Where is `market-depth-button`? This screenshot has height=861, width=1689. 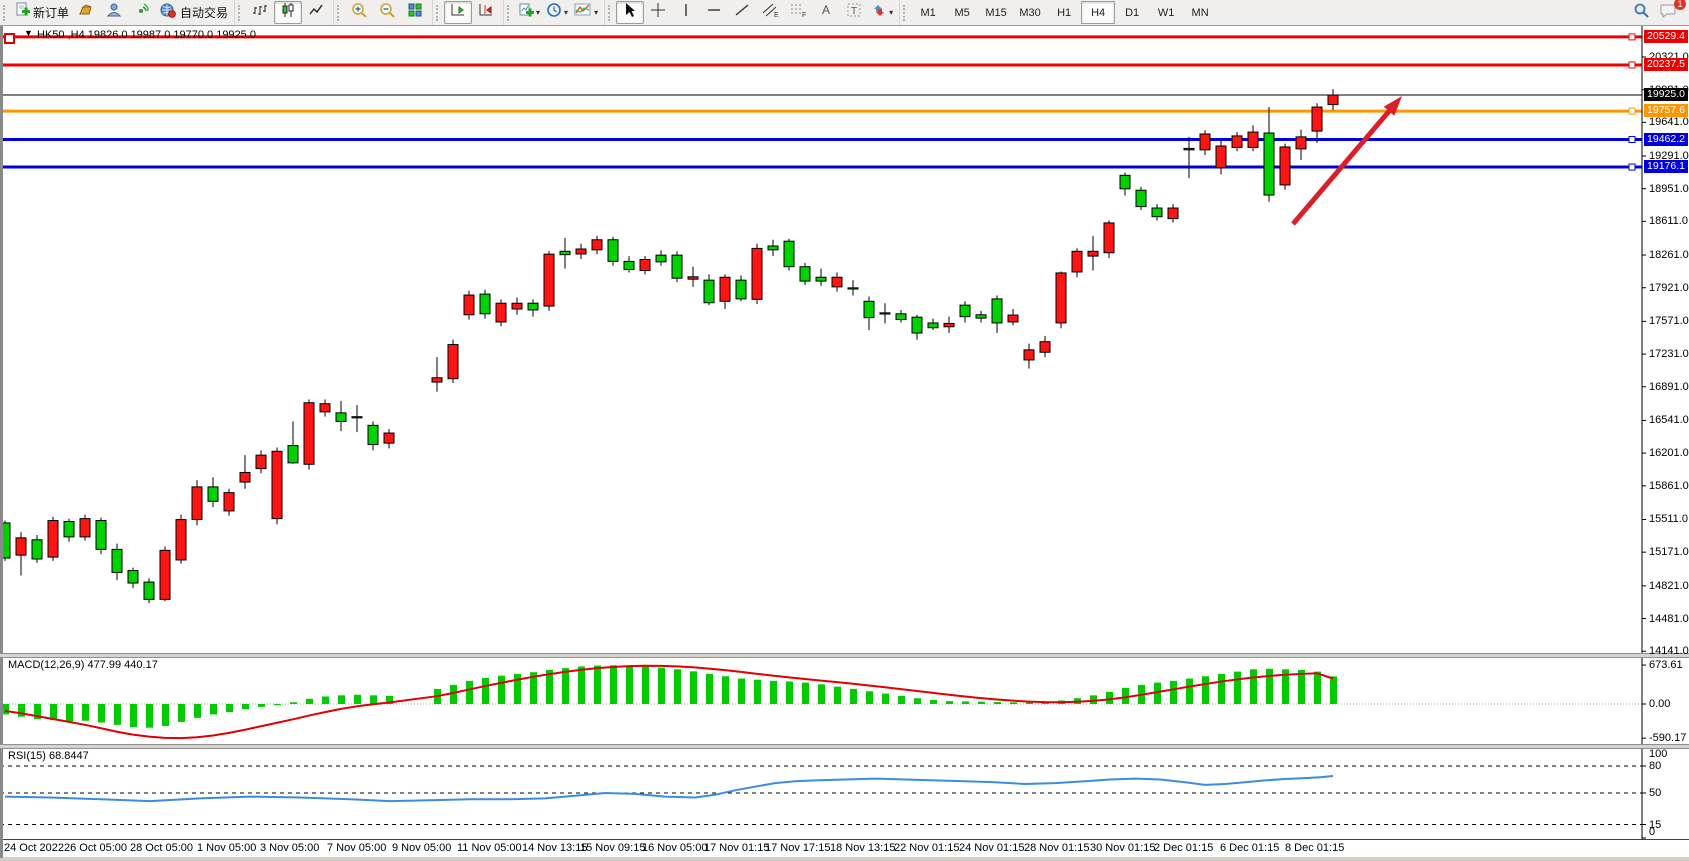
market-depth-button is located at coordinates (86, 12).